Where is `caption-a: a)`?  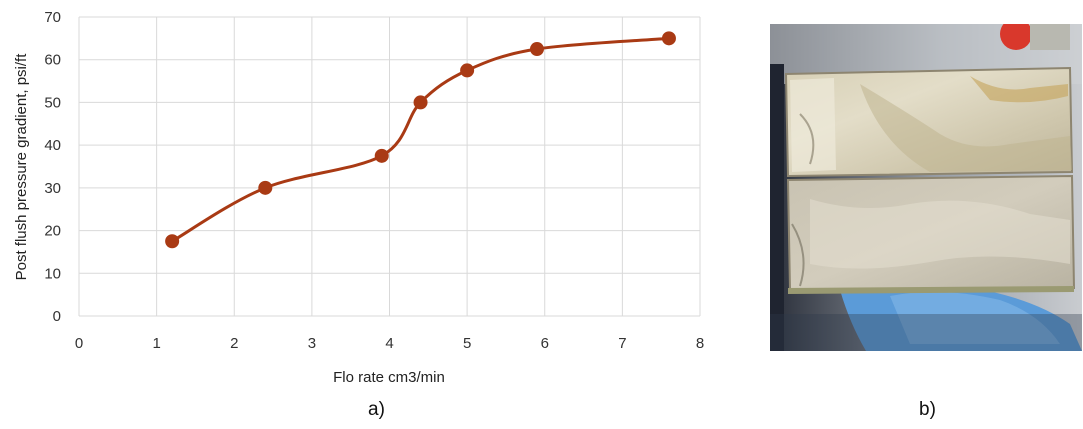 caption-a: a) is located at coordinates (376, 409).